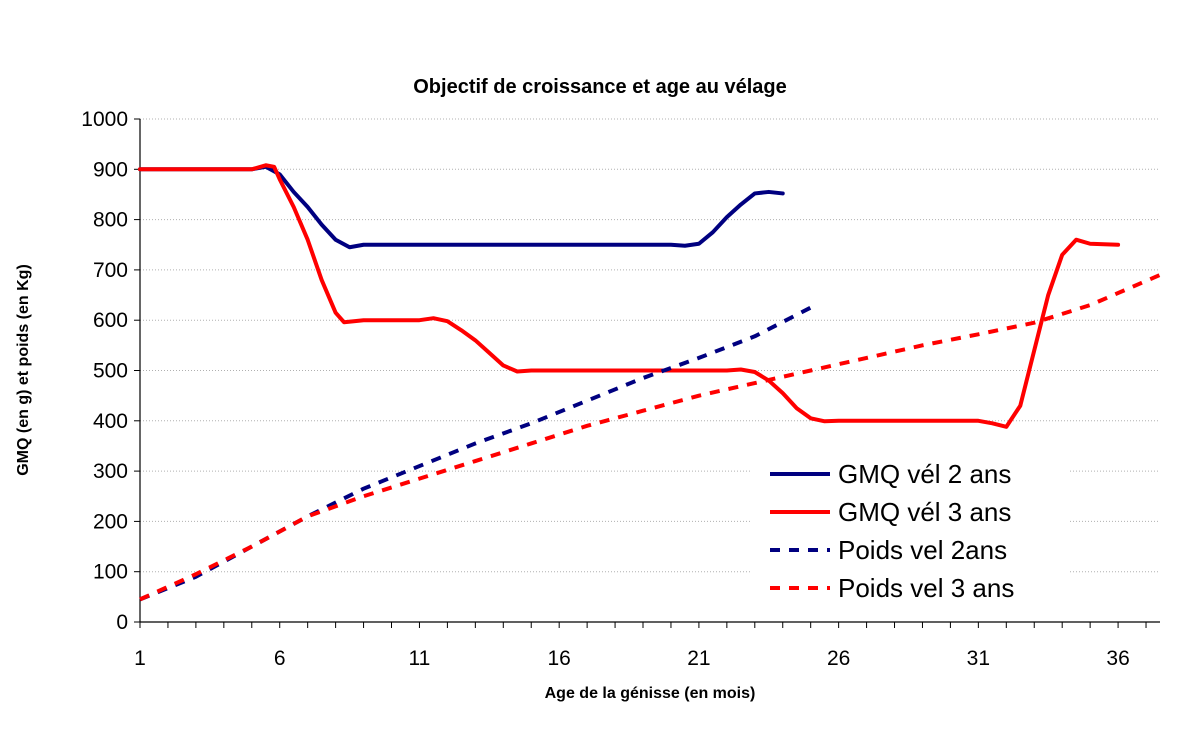  I want to click on x-tick-label: 36, so click(1117, 658).